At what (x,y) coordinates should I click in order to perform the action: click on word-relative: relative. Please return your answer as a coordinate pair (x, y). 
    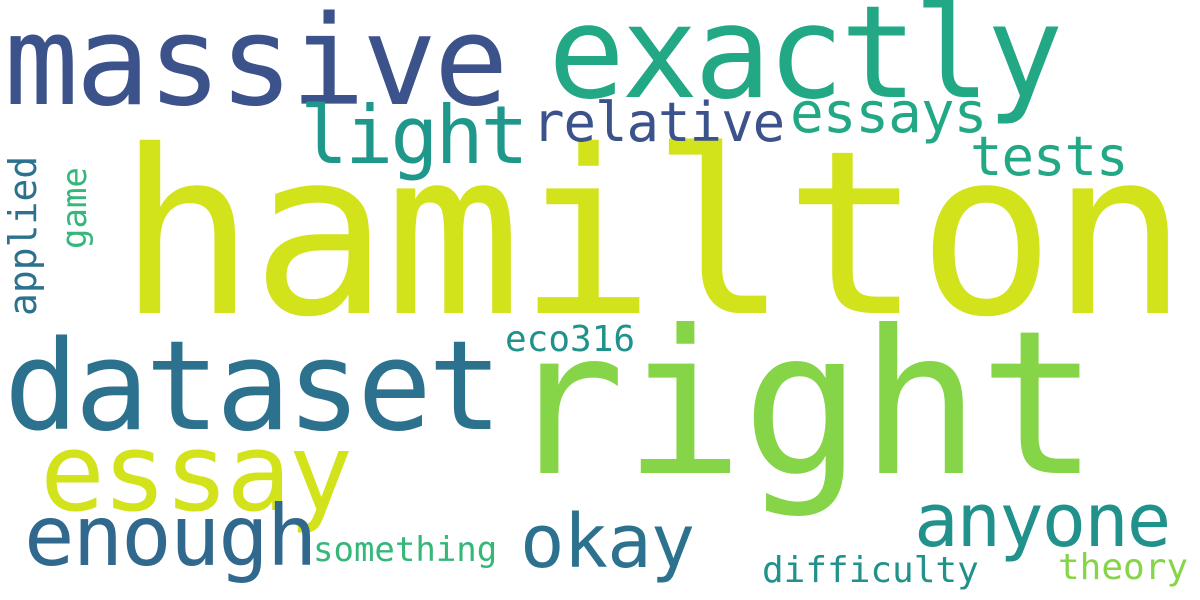
    Looking at the image, I should click on (658, 122).